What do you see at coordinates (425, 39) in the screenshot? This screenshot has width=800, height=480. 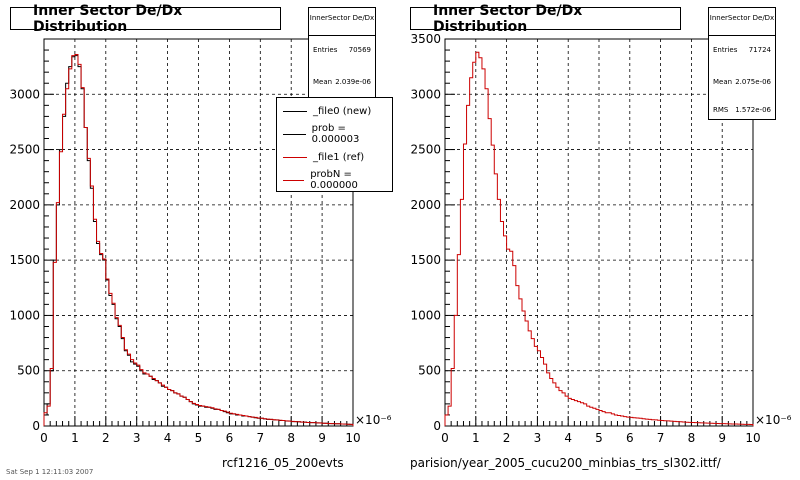 I see `y-tick-label: 3500` at bounding box center [425, 39].